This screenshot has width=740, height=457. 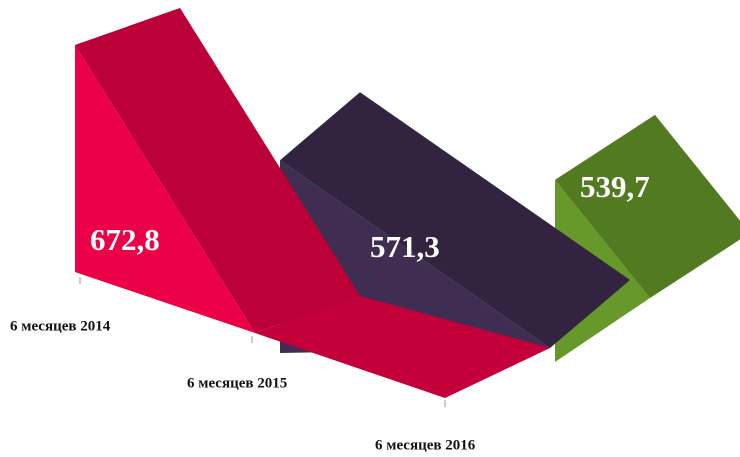 I want to click on x-tick-label: 6 месяцев 2014, so click(x=60, y=326).